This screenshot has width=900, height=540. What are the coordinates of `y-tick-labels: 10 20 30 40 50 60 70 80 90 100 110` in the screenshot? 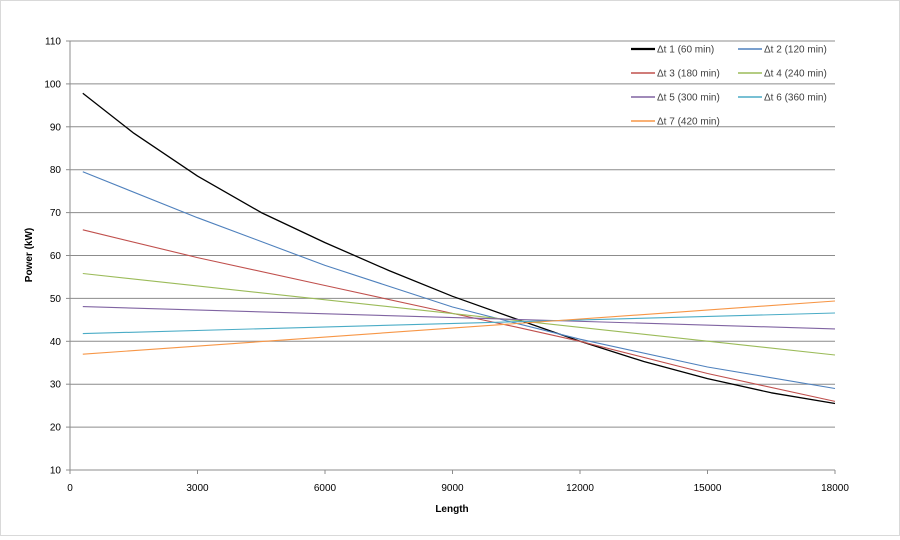 It's located at (52, 257).